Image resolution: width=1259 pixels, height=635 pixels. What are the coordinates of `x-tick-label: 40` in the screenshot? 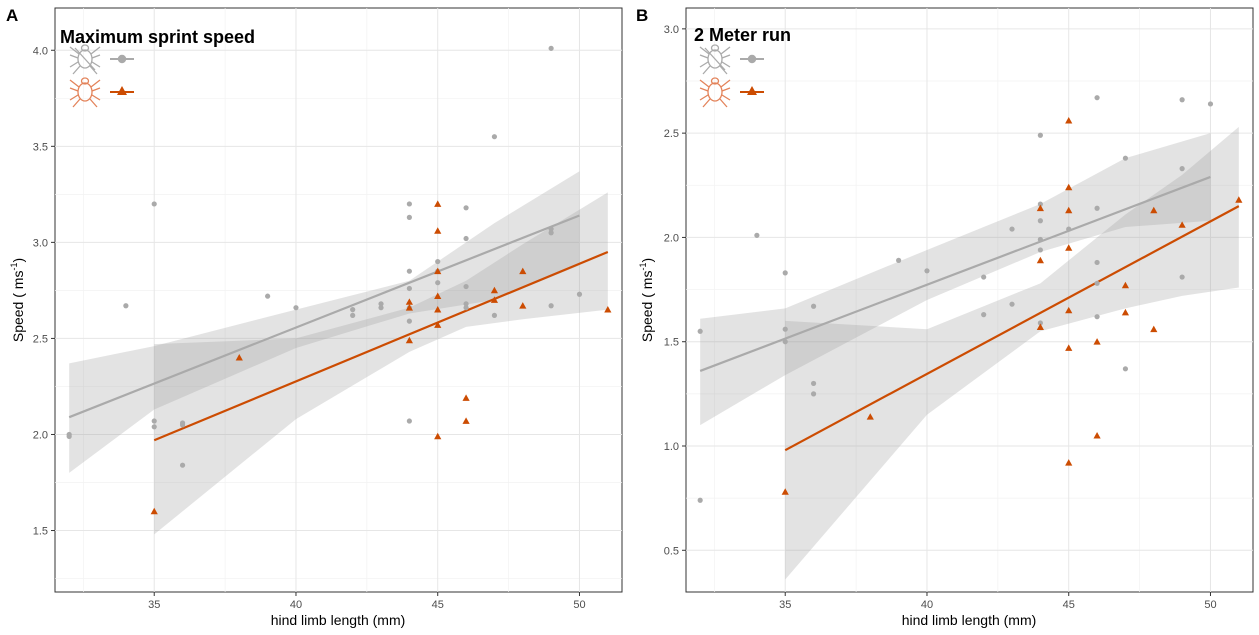 It's located at (927, 605).